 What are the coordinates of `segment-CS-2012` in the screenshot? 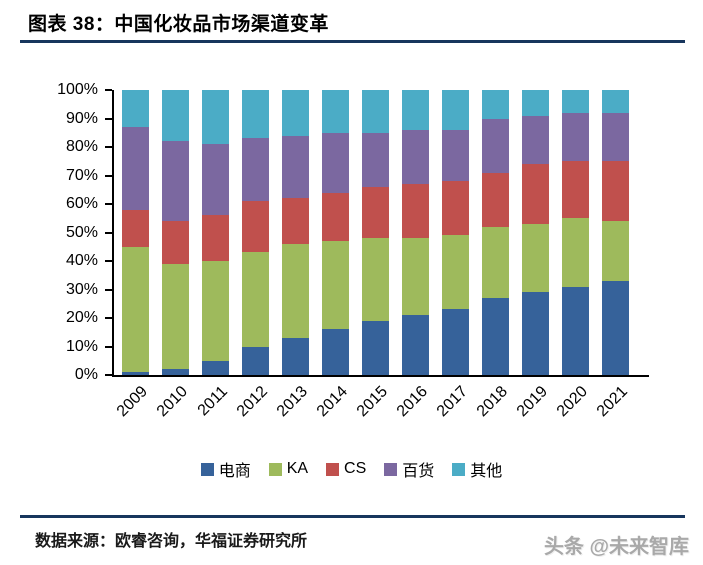 It's located at (255, 227).